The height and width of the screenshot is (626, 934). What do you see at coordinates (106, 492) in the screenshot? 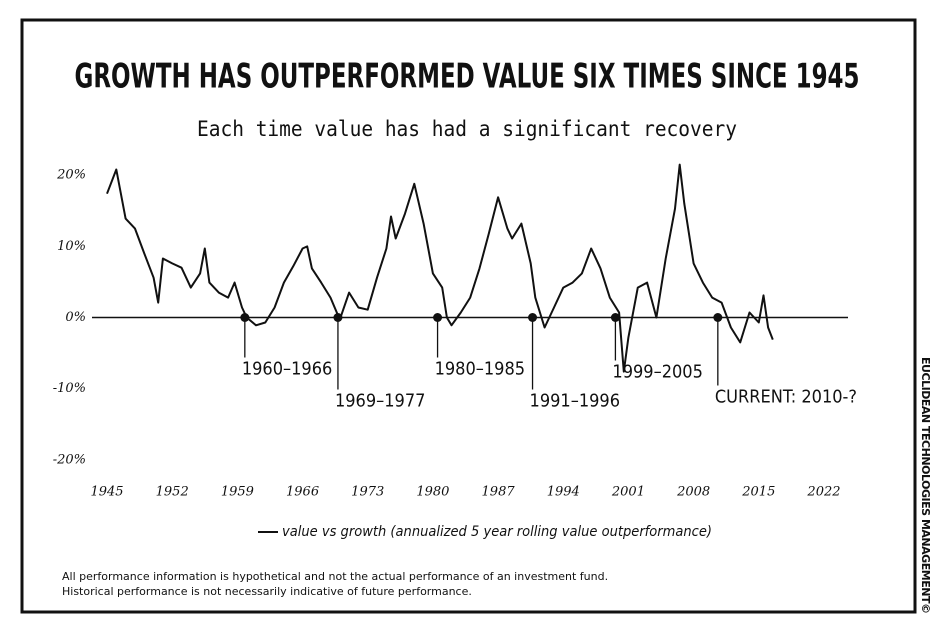
I see `x-tick-label: 1945` at bounding box center [106, 492].